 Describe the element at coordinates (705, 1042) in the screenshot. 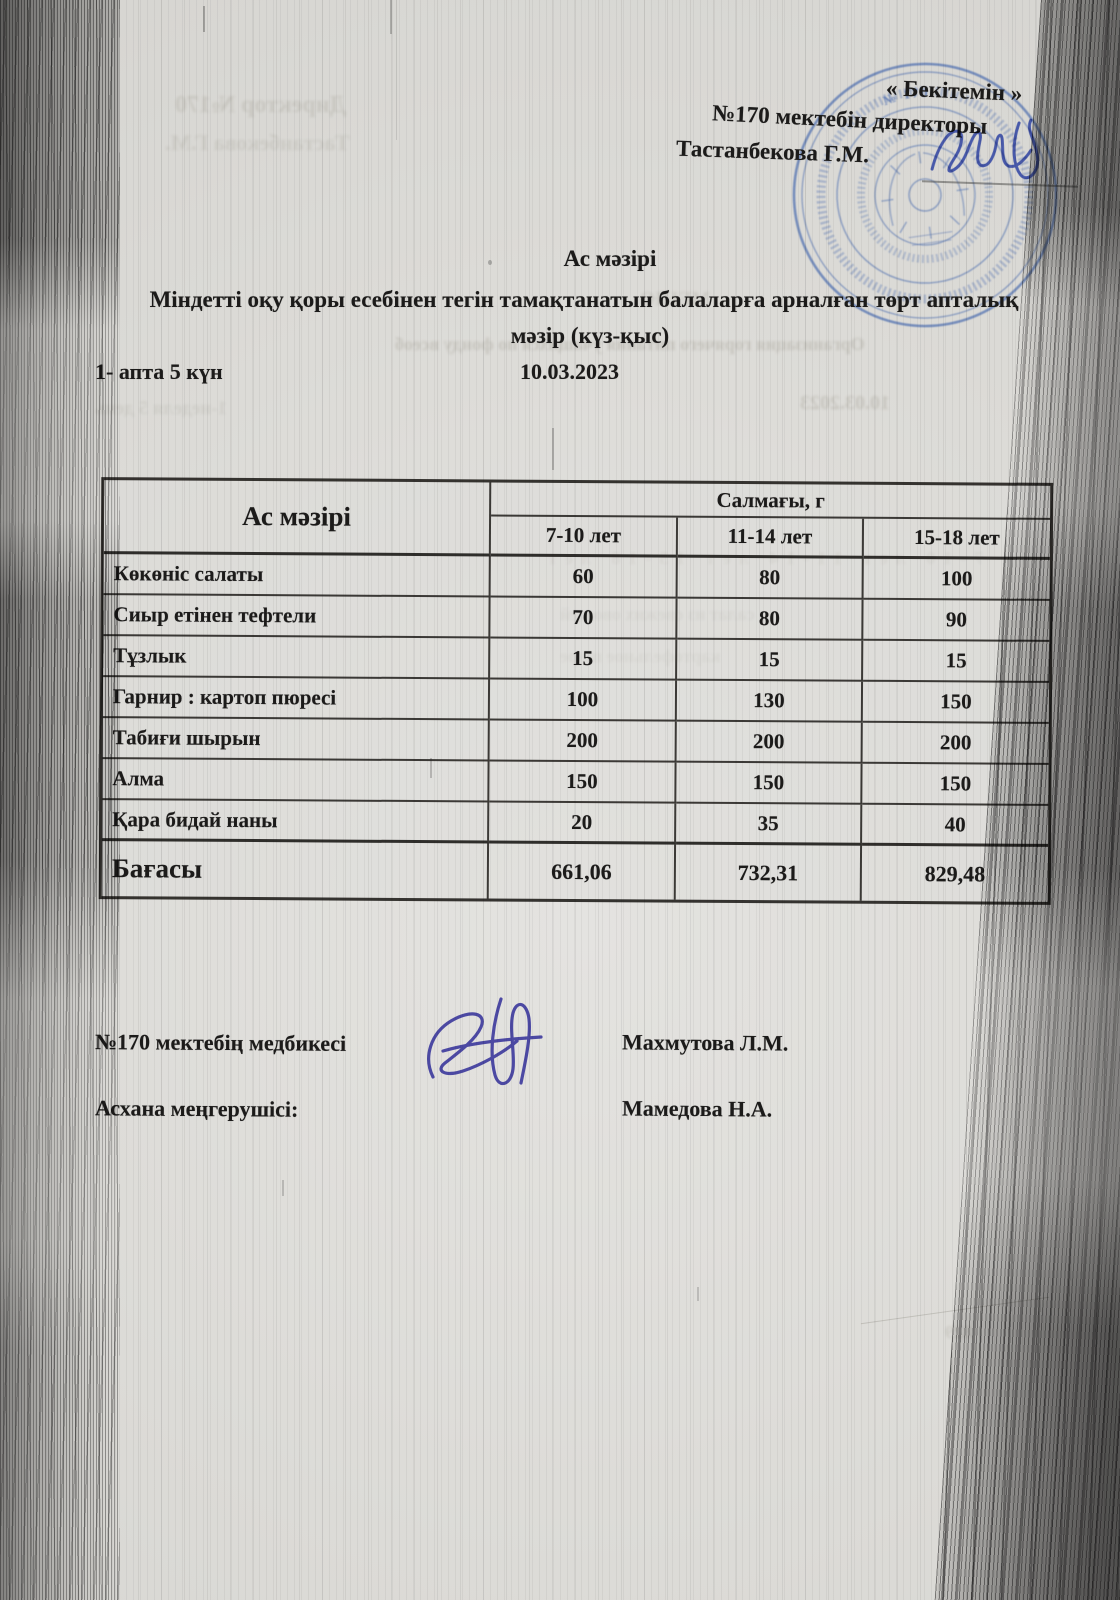

I see `signatory-name-nurse: Махмутова Л.М.` at that location.